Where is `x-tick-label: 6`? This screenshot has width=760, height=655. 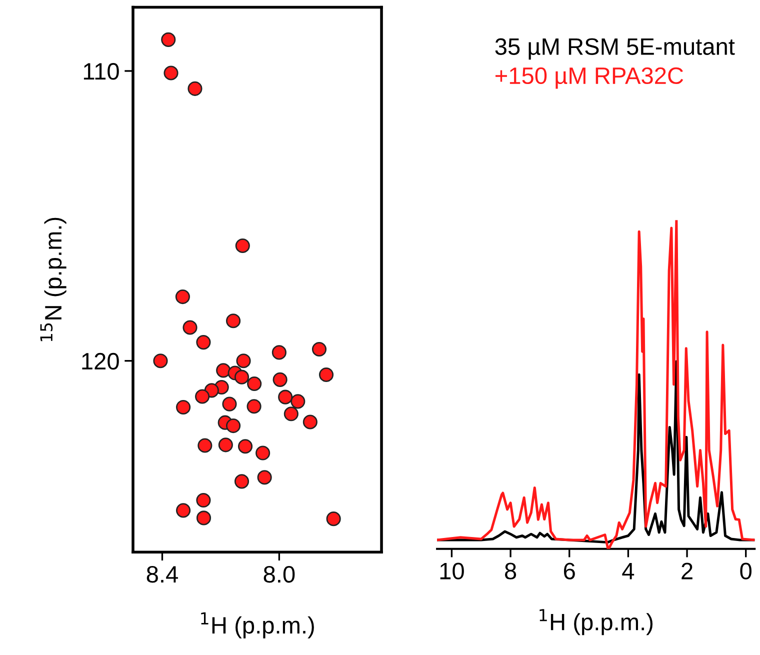 x-tick-label: 6 is located at coordinates (569, 571).